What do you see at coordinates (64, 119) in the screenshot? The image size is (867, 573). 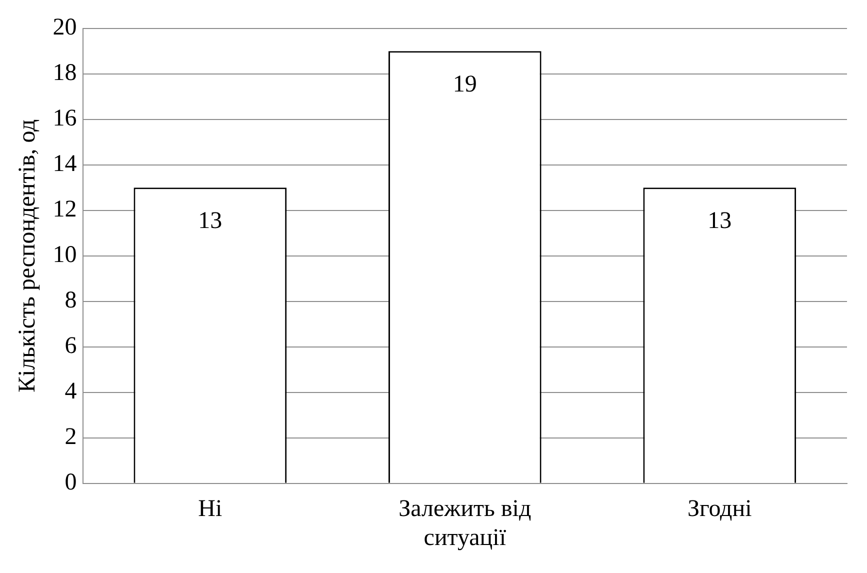 I see `y-tick-label: 16` at bounding box center [64, 119].